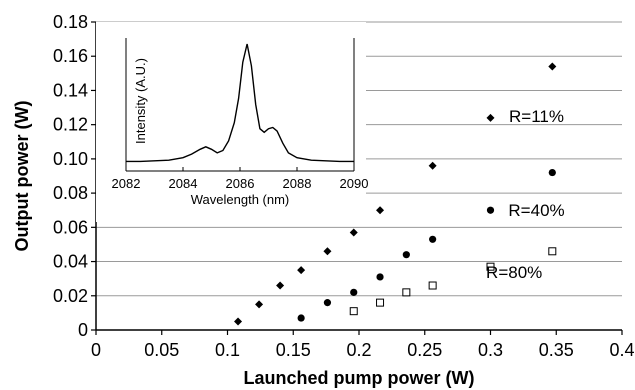  Describe the element at coordinates (70, 56) in the screenshot. I see `y-tick-label: 0.16` at that location.